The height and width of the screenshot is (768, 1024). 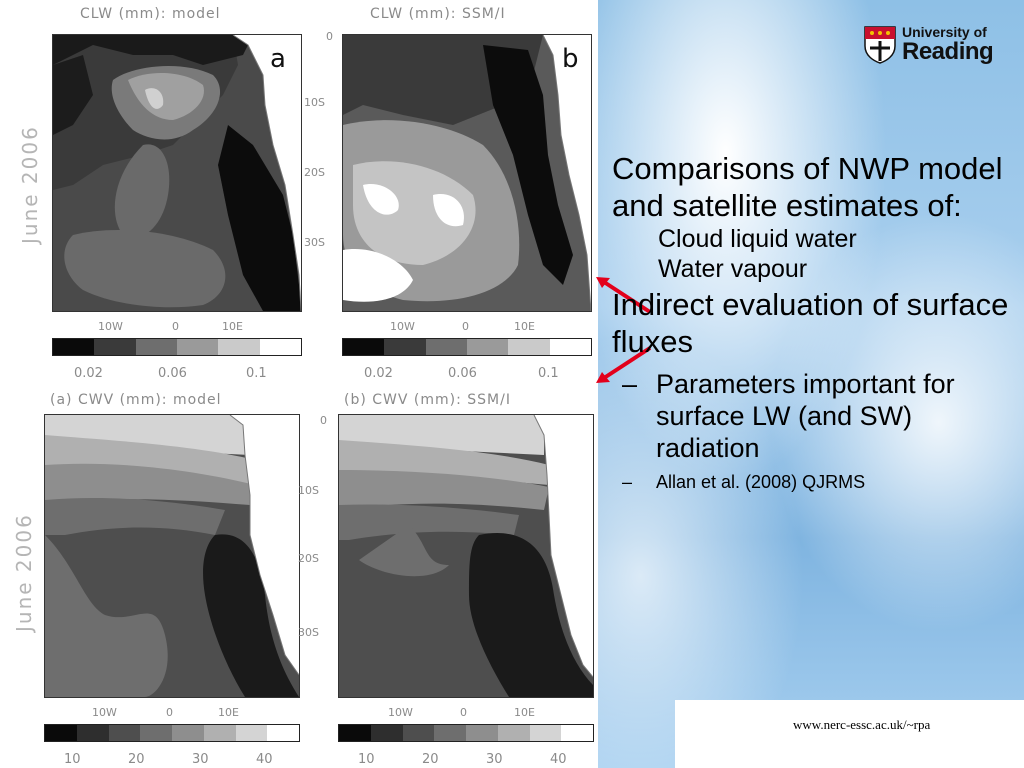 I want to click on colorbar-cwv-model, so click(x=172, y=733).